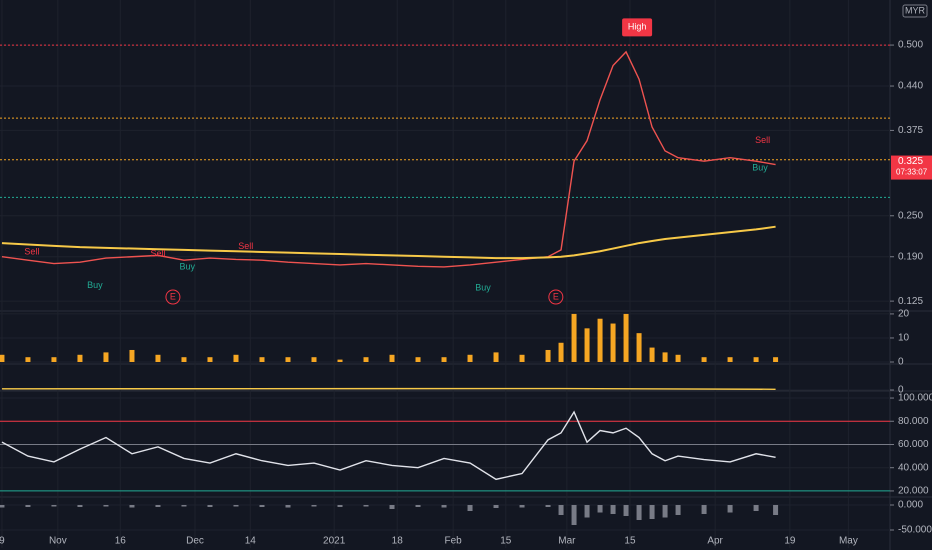 This screenshot has height=550, width=932. I want to click on currency: MYR, so click(915, 10).